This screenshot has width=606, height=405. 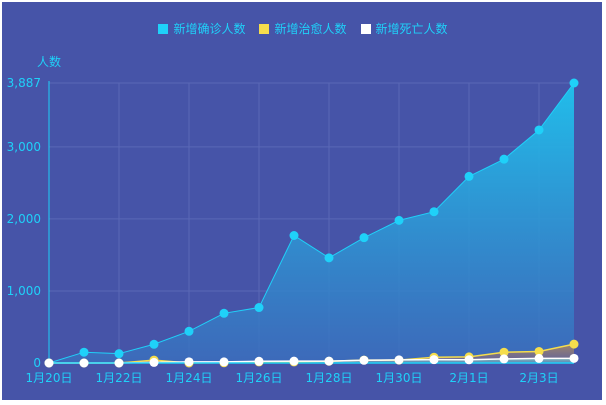 I want to click on y-tick-label: 2,000, so click(x=24, y=219).